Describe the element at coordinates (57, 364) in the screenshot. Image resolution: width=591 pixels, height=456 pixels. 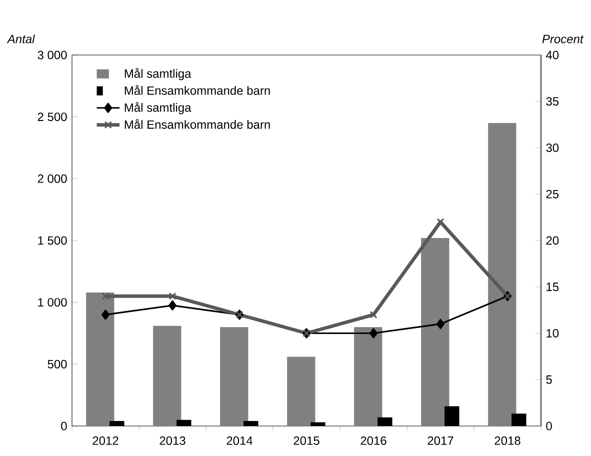
I see `y-tick-label: 500` at that location.